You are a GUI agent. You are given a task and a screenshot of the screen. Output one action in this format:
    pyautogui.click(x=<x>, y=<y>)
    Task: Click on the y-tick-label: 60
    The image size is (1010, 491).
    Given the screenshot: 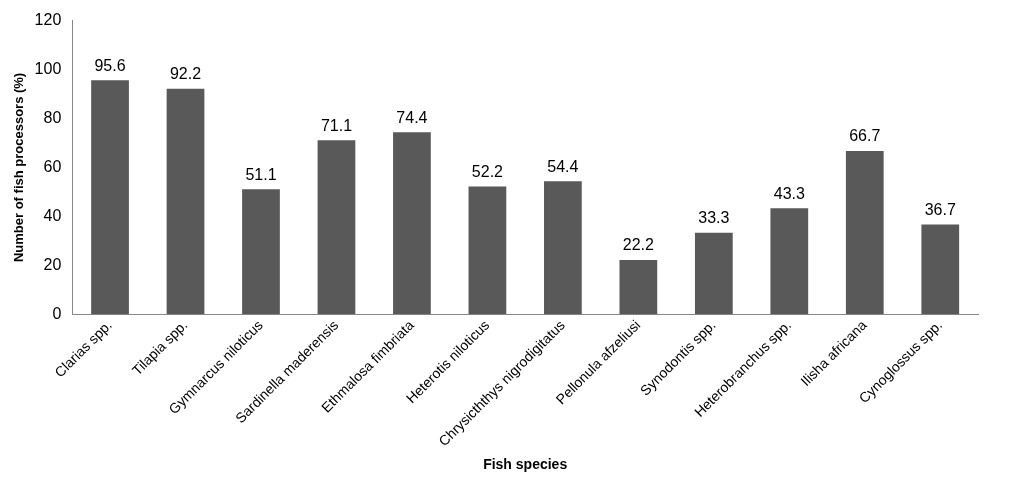 What is the action you would take?
    pyautogui.click(x=52, y=166)
    